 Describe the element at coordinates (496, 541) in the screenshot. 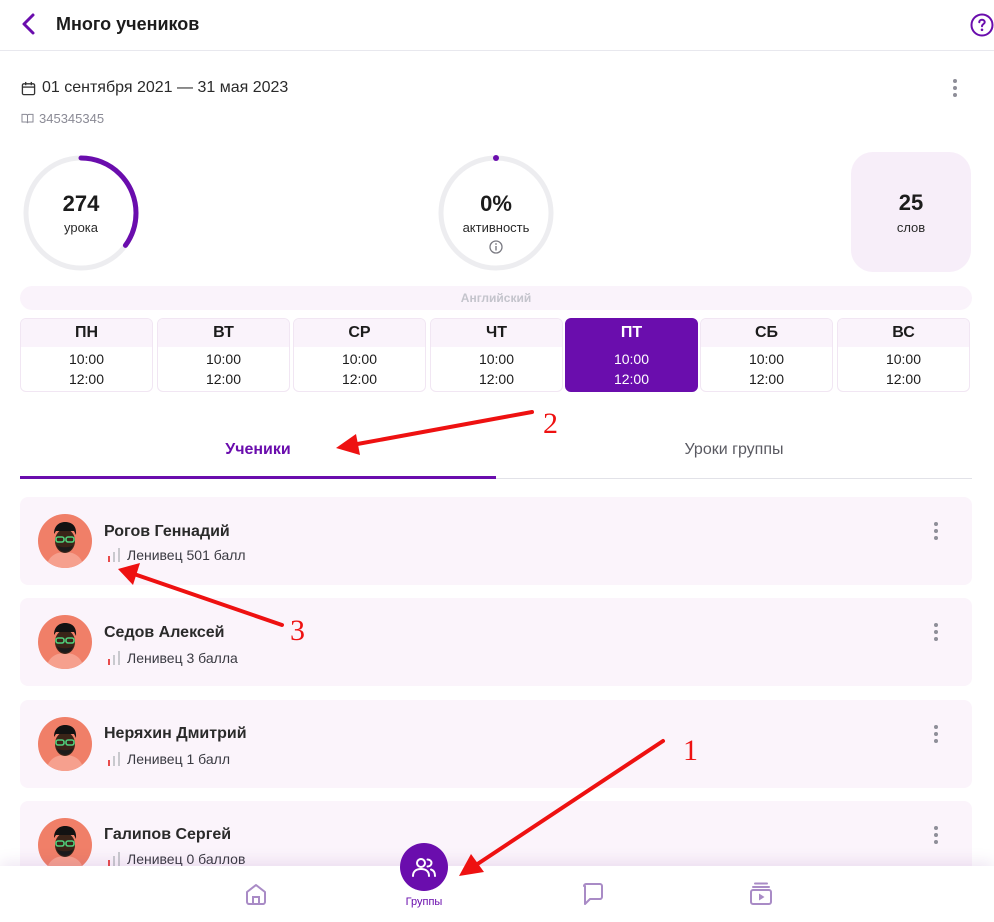

I see `student-card: Рогов Геннадий Ленивец 501 балл` at that location.